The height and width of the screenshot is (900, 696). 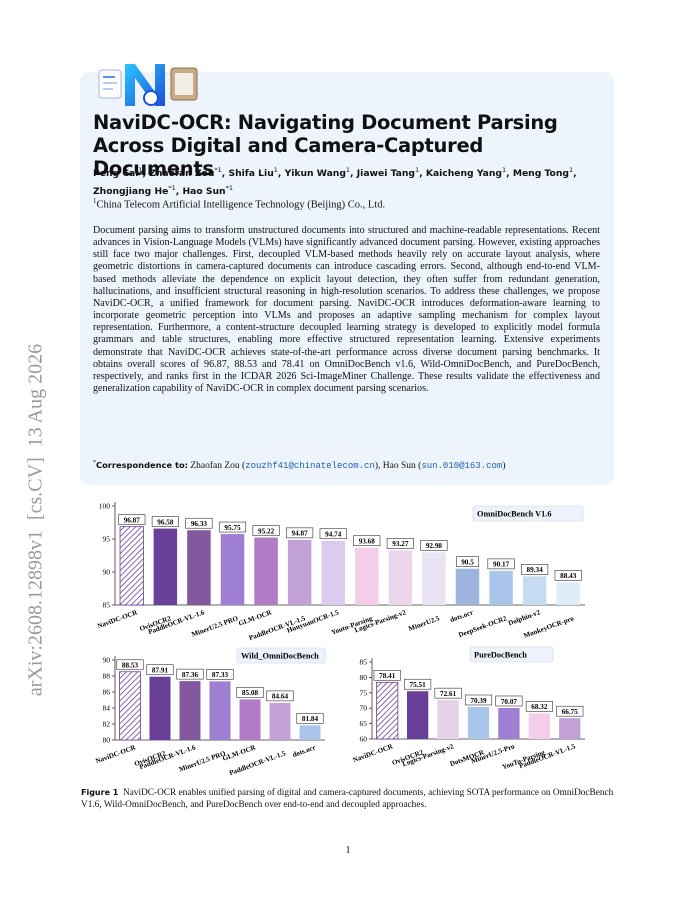 I want to click on value-label: 92.98, so click(x=434, y=546).